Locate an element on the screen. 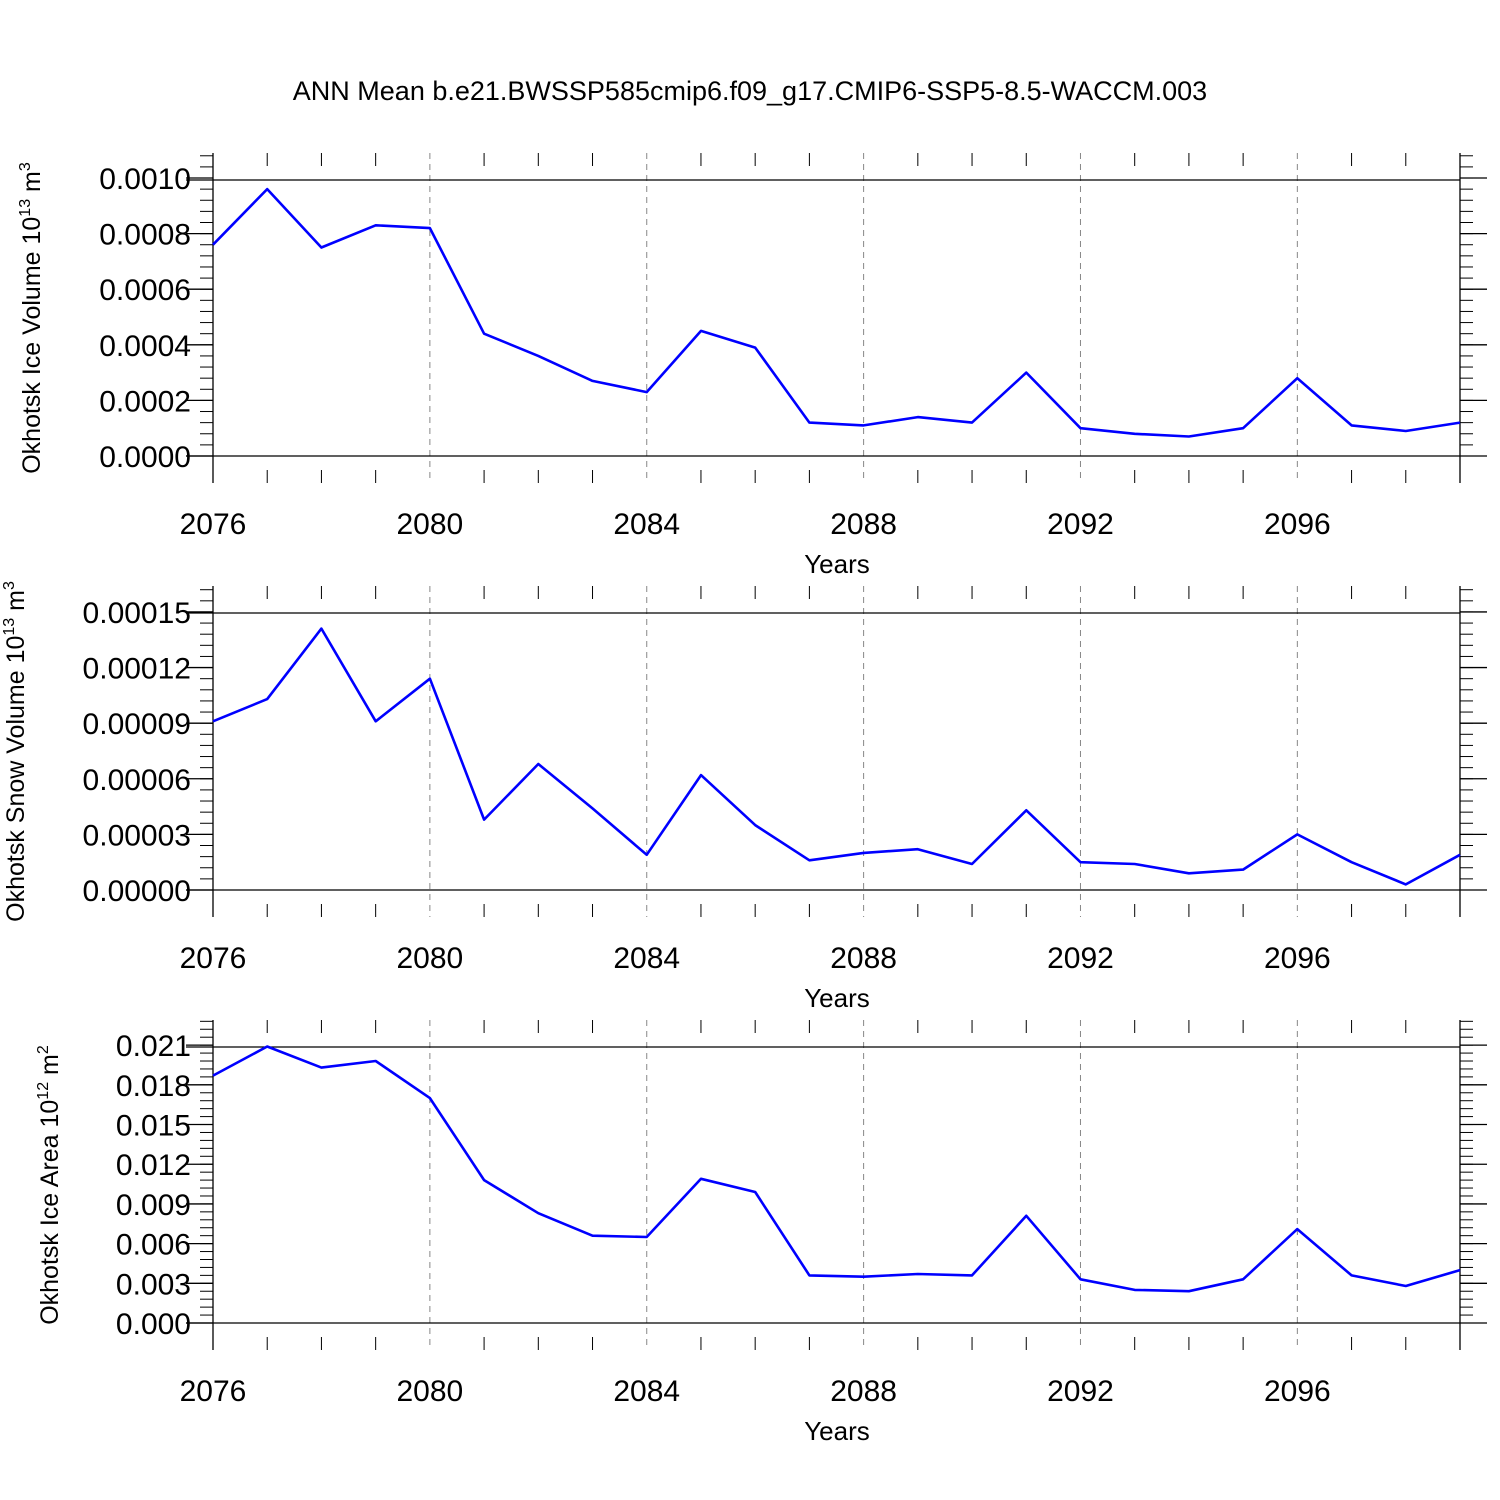 This screenshot has width=1500, height=1500. y-tick-label: 0.0006 is located at coordinates (145, 290).